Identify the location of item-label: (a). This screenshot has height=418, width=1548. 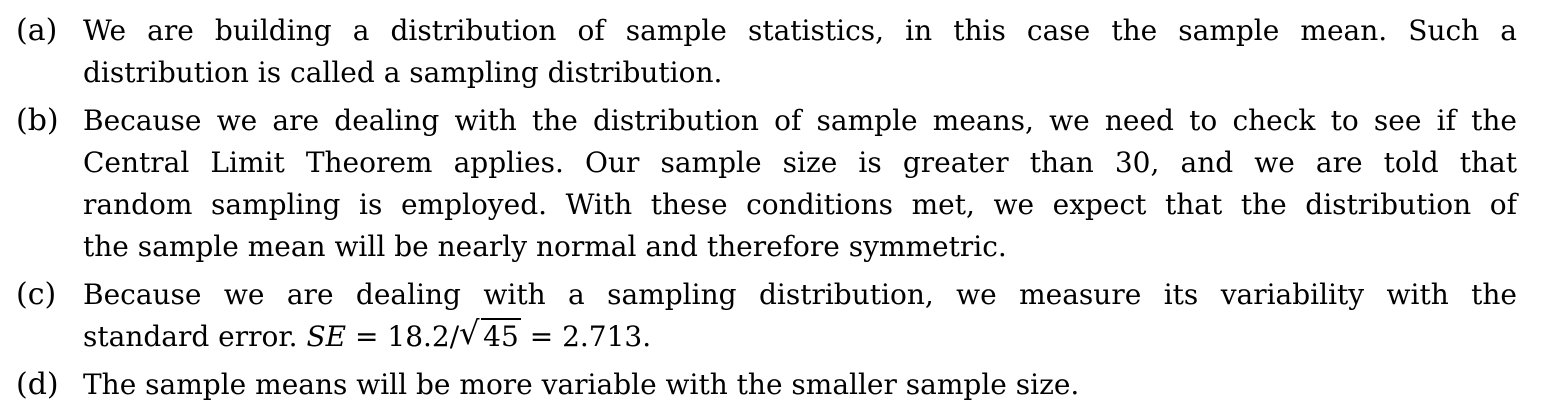
(37, 30).